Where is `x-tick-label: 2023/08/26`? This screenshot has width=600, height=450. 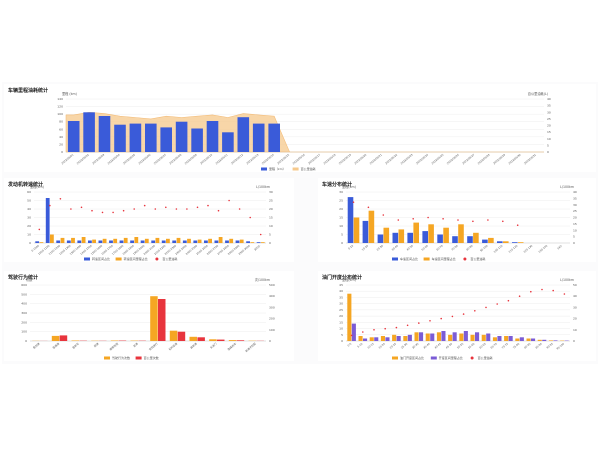 x-tick-label: 2023/08/26 is located at coordinates (453, 158).